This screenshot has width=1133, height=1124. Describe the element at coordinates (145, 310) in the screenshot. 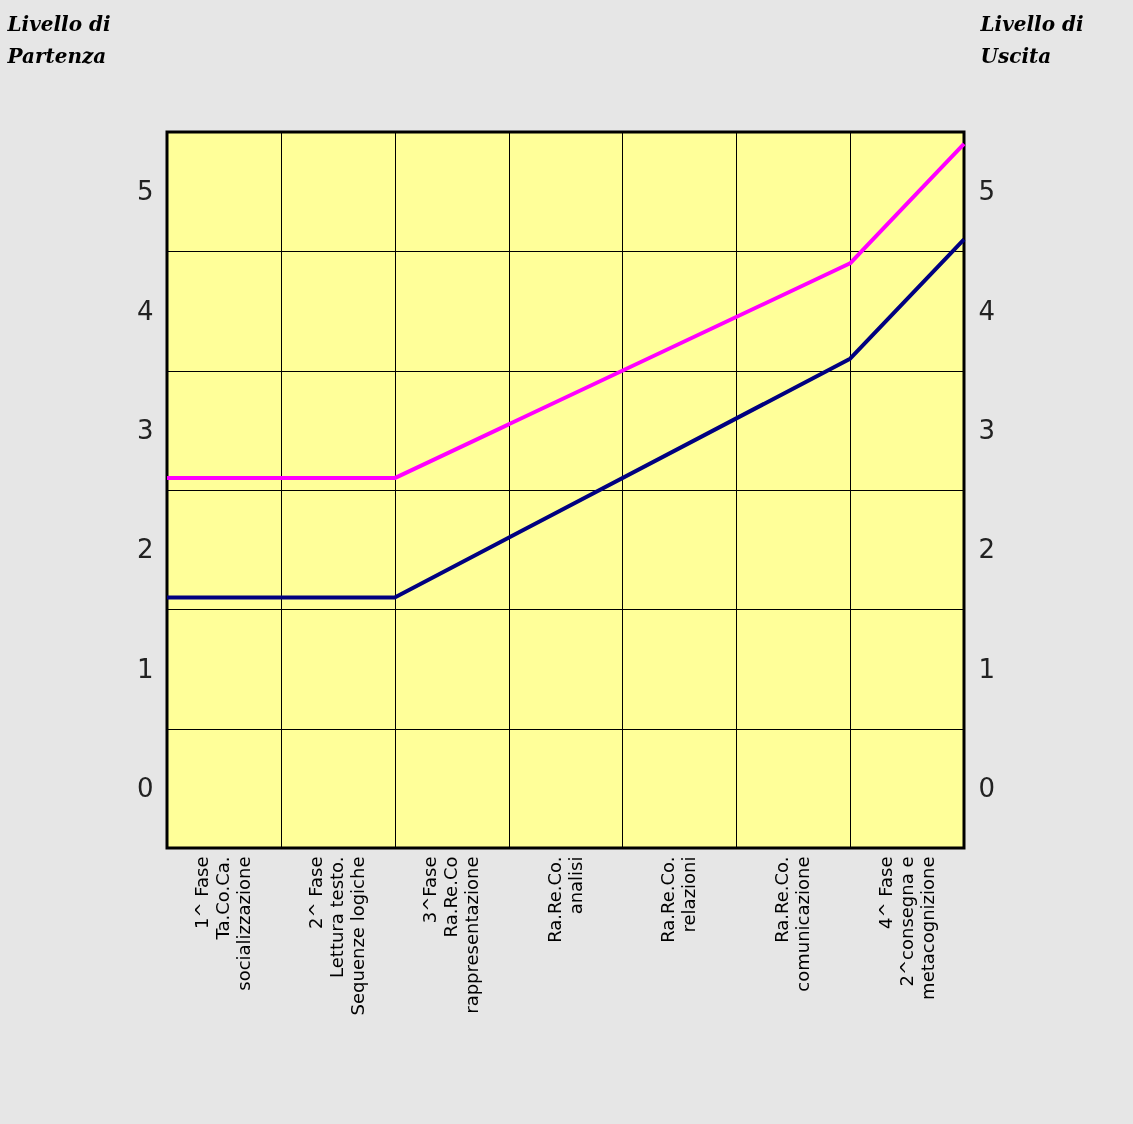

I see `y-tick-label: 4` at that location.